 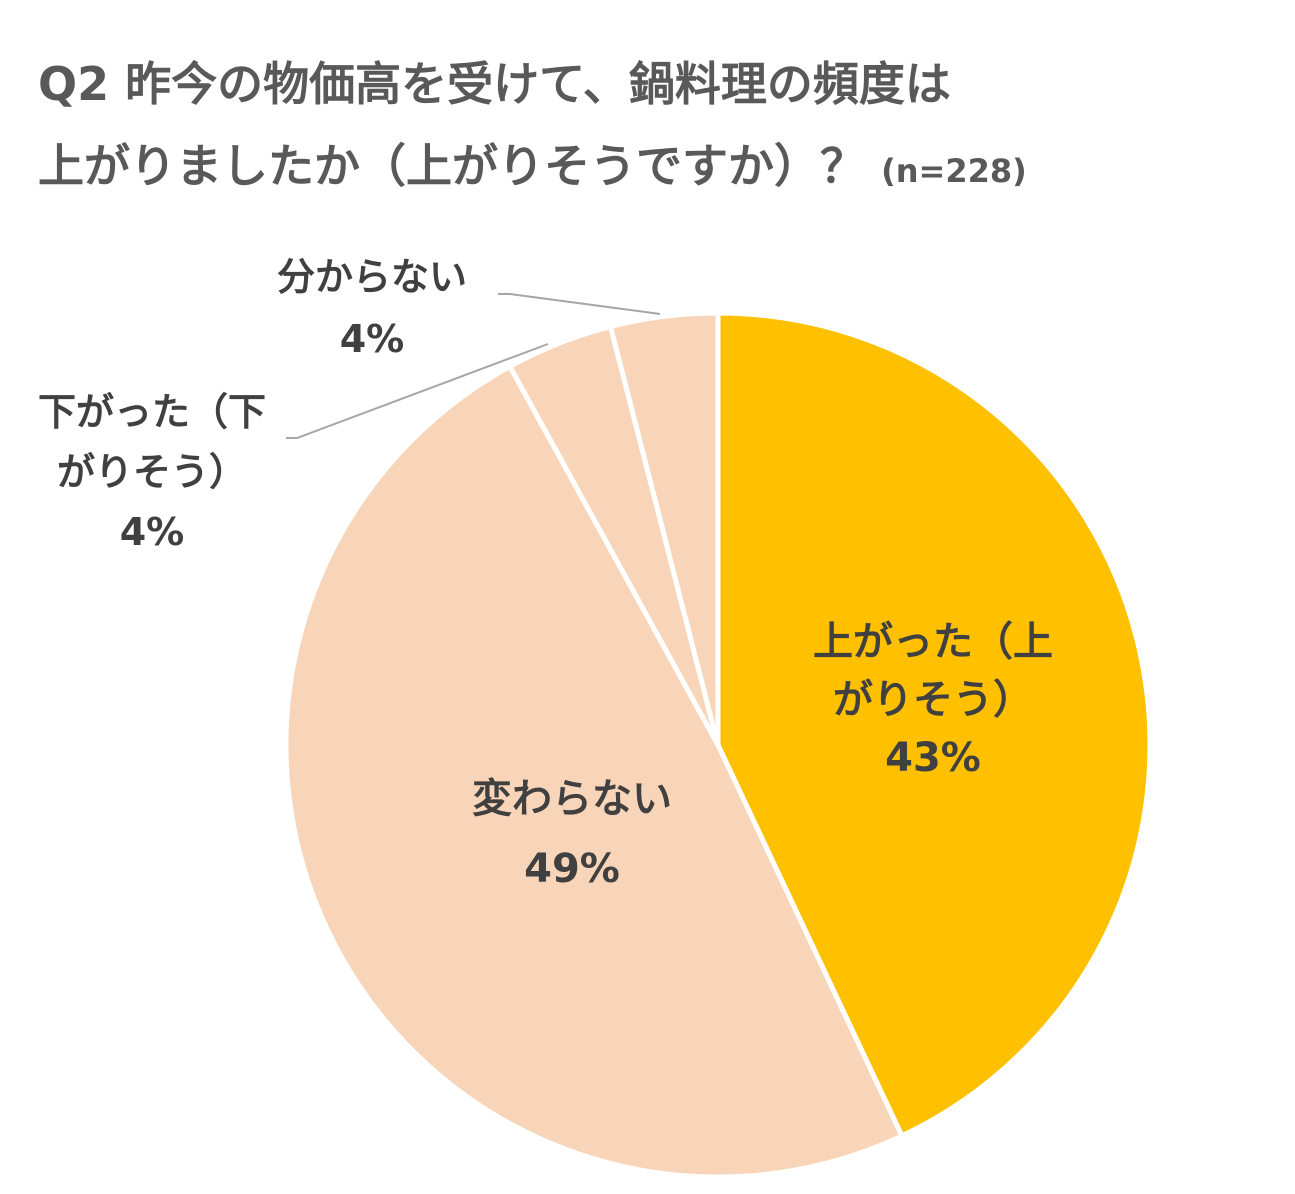 I want to click on chart-title-question: 上がりましたか（上がりそうですか）？, so click(x=452, y=166).